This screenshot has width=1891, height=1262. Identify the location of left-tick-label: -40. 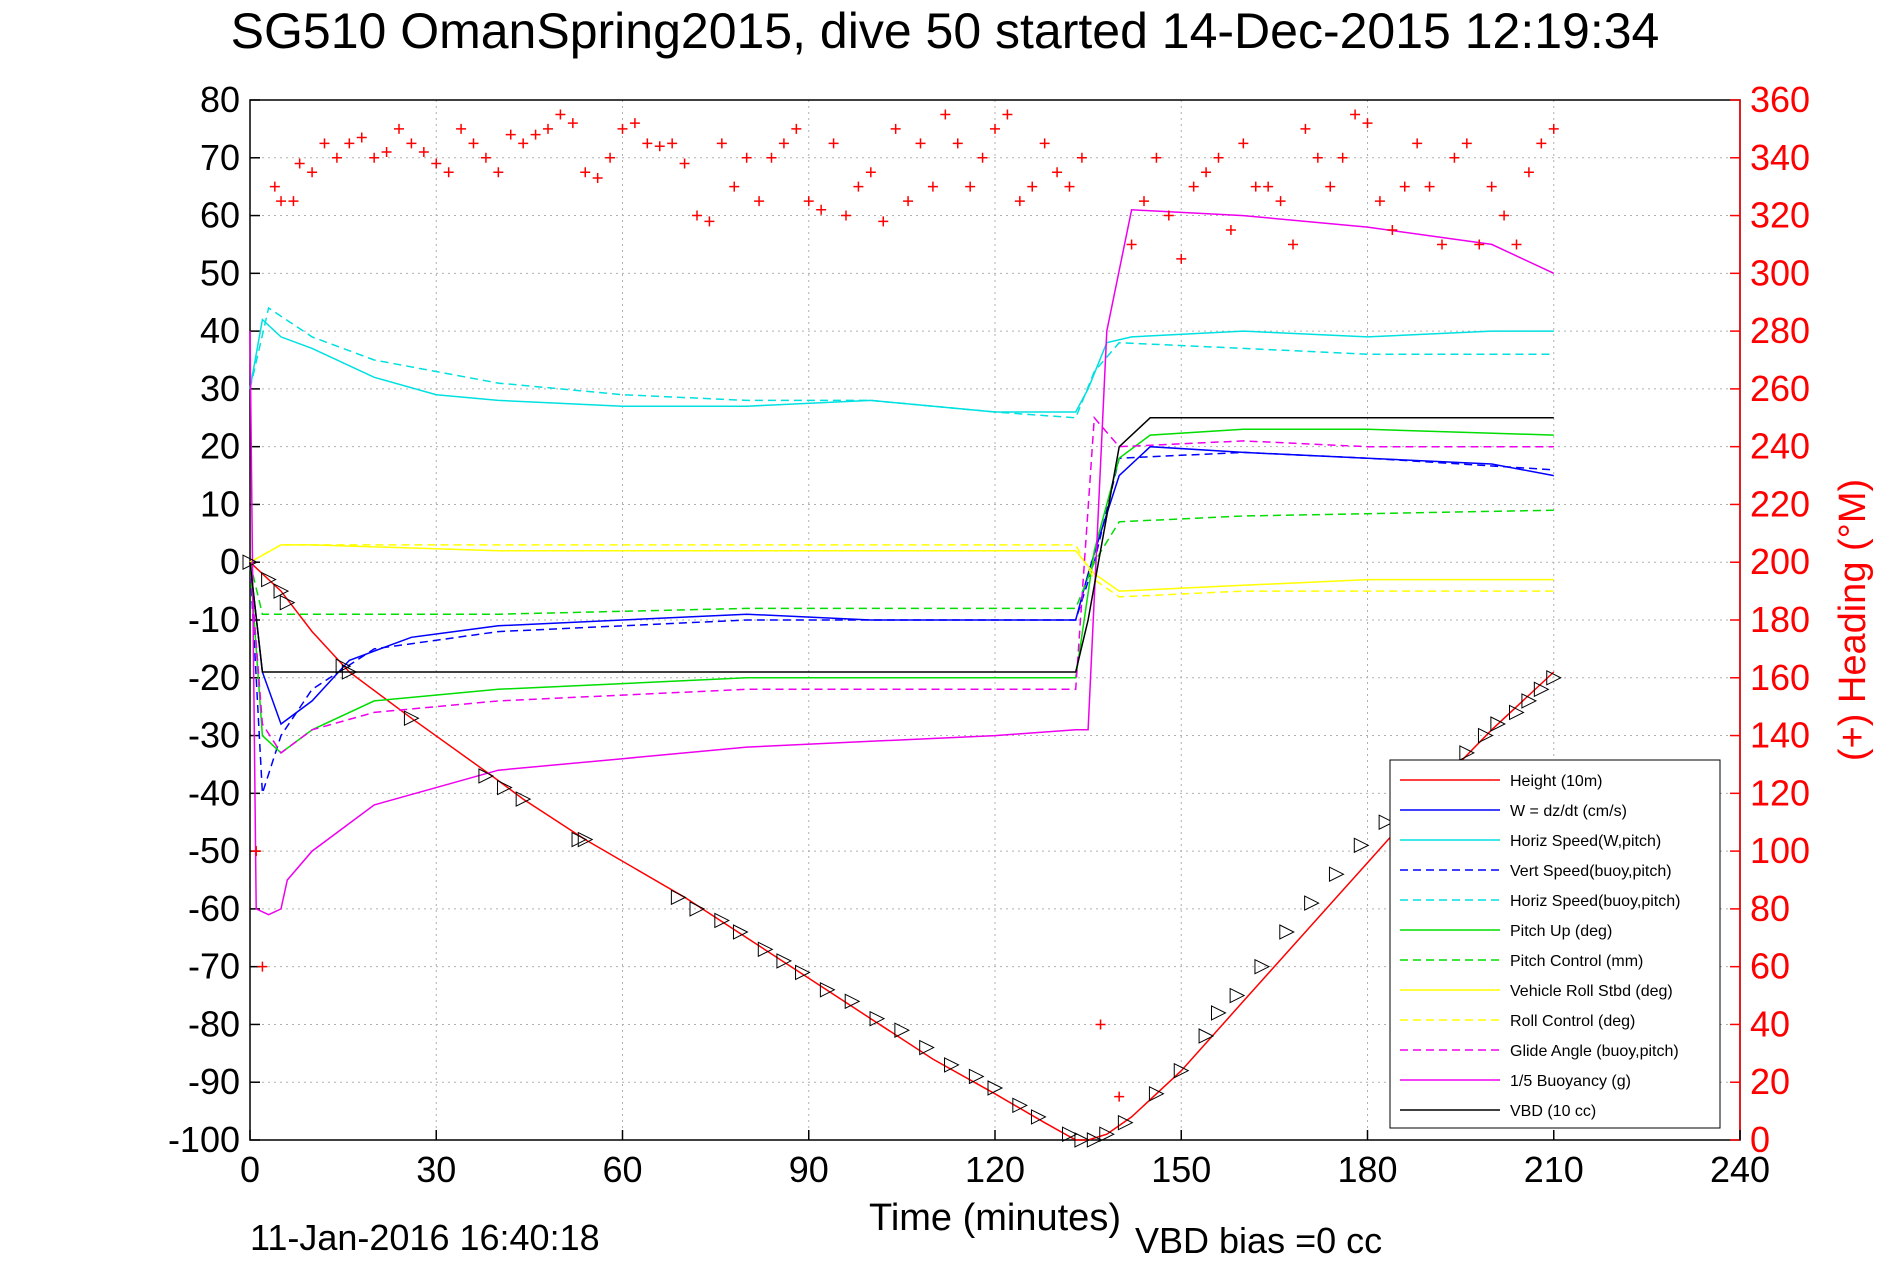
(214, 792).